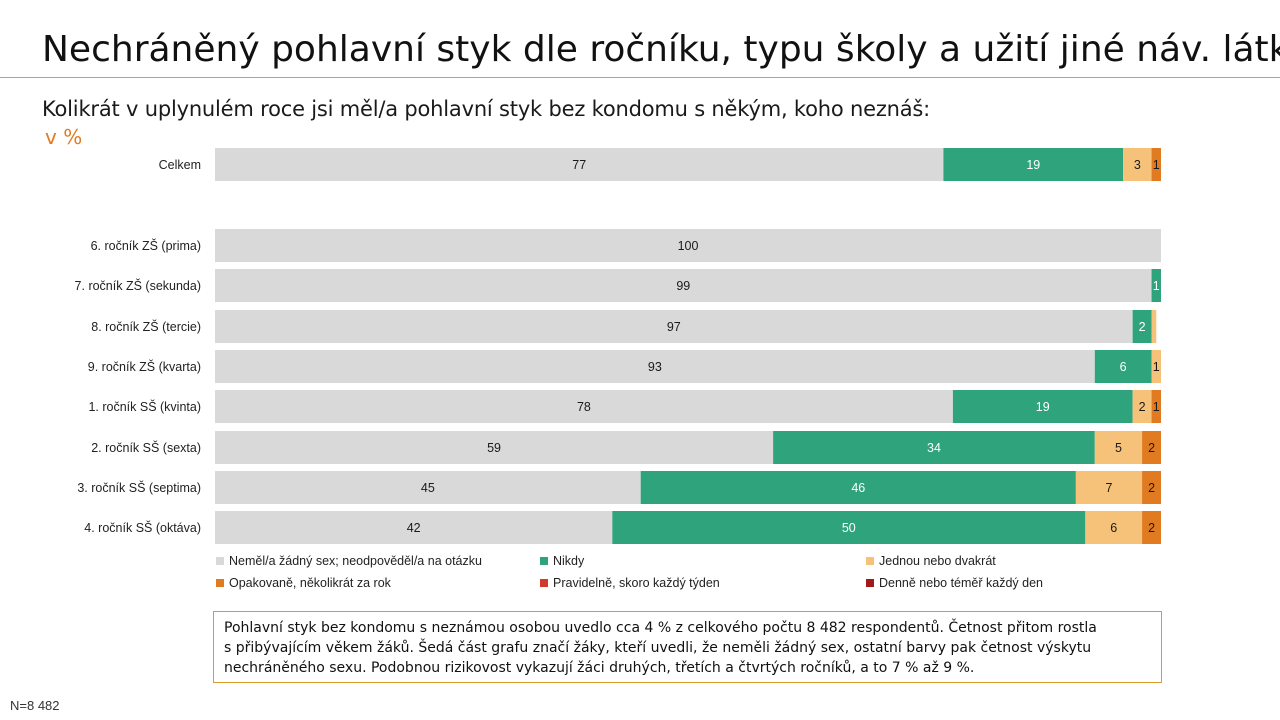  What do you see at coordinates (144, 366) in the screenshot?
I see `category-label: 9. ročník ZŠ (kvarta)` at bounding box center [144, 366].